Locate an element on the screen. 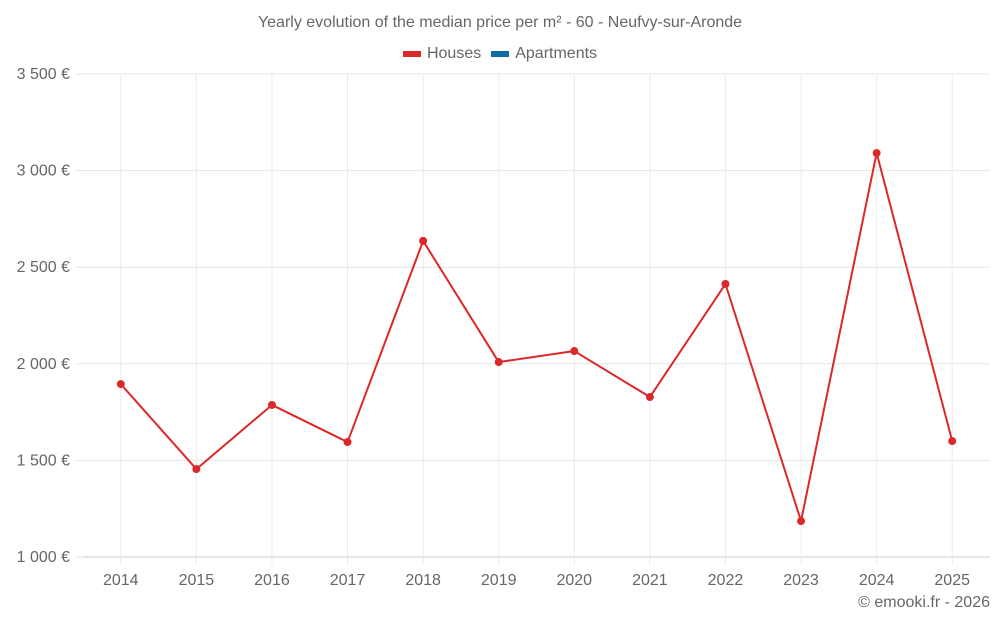  x-tick-label: 2024 is located at coordinates (877, 580).